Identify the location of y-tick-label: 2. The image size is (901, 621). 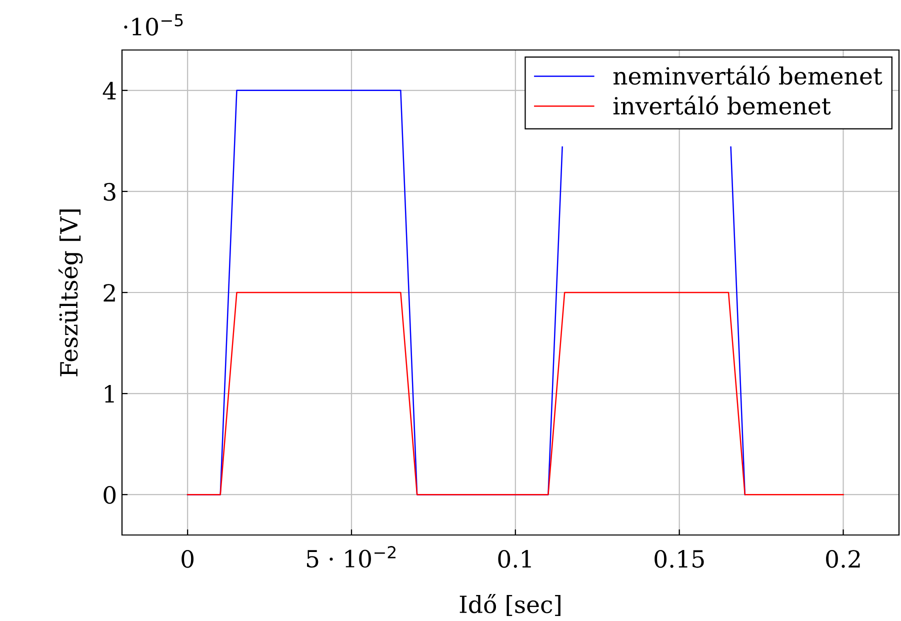
(109, 293).